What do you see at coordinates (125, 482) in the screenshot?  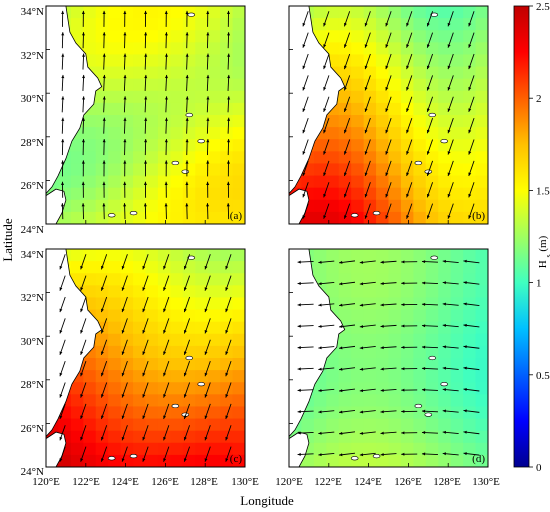 I see `lon-tick: 124°E` at bounding box center [125, 482].